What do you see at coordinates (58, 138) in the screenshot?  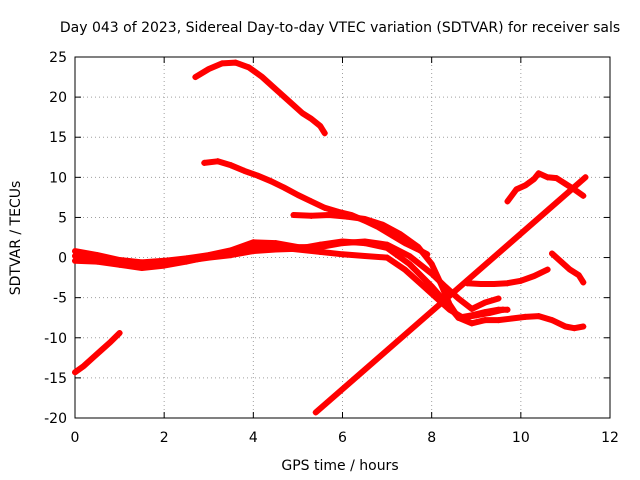 I see `y-tick-label: 15` at bounding box center [58, 138].